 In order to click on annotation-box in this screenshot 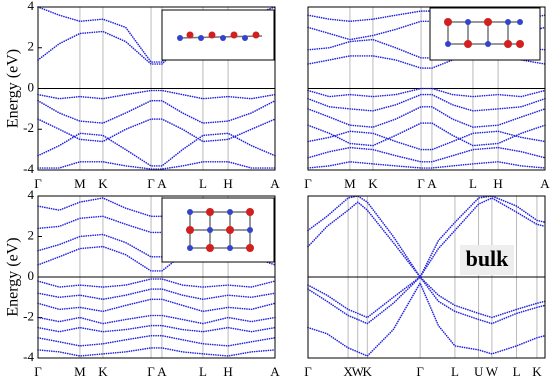, I will do `click(487, 260)`.